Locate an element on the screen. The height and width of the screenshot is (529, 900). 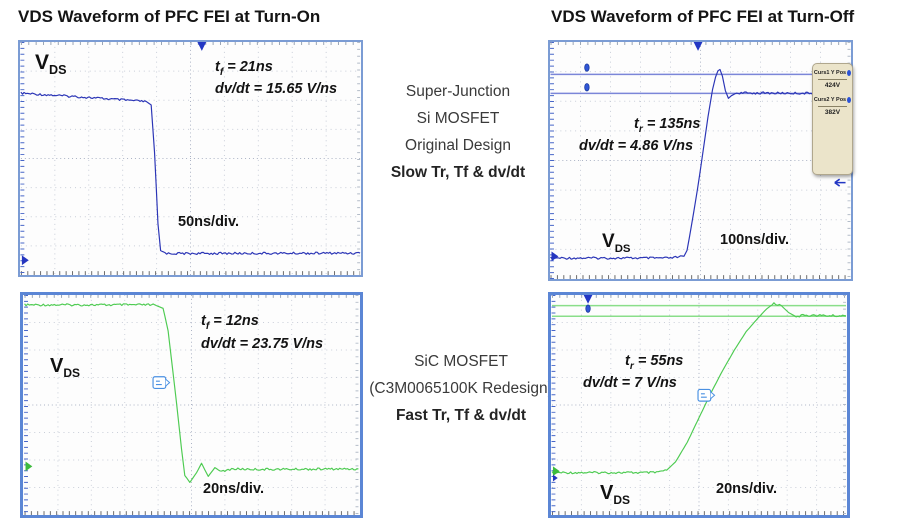
cursor1-value: 424V is located at coordinates (832, 85).